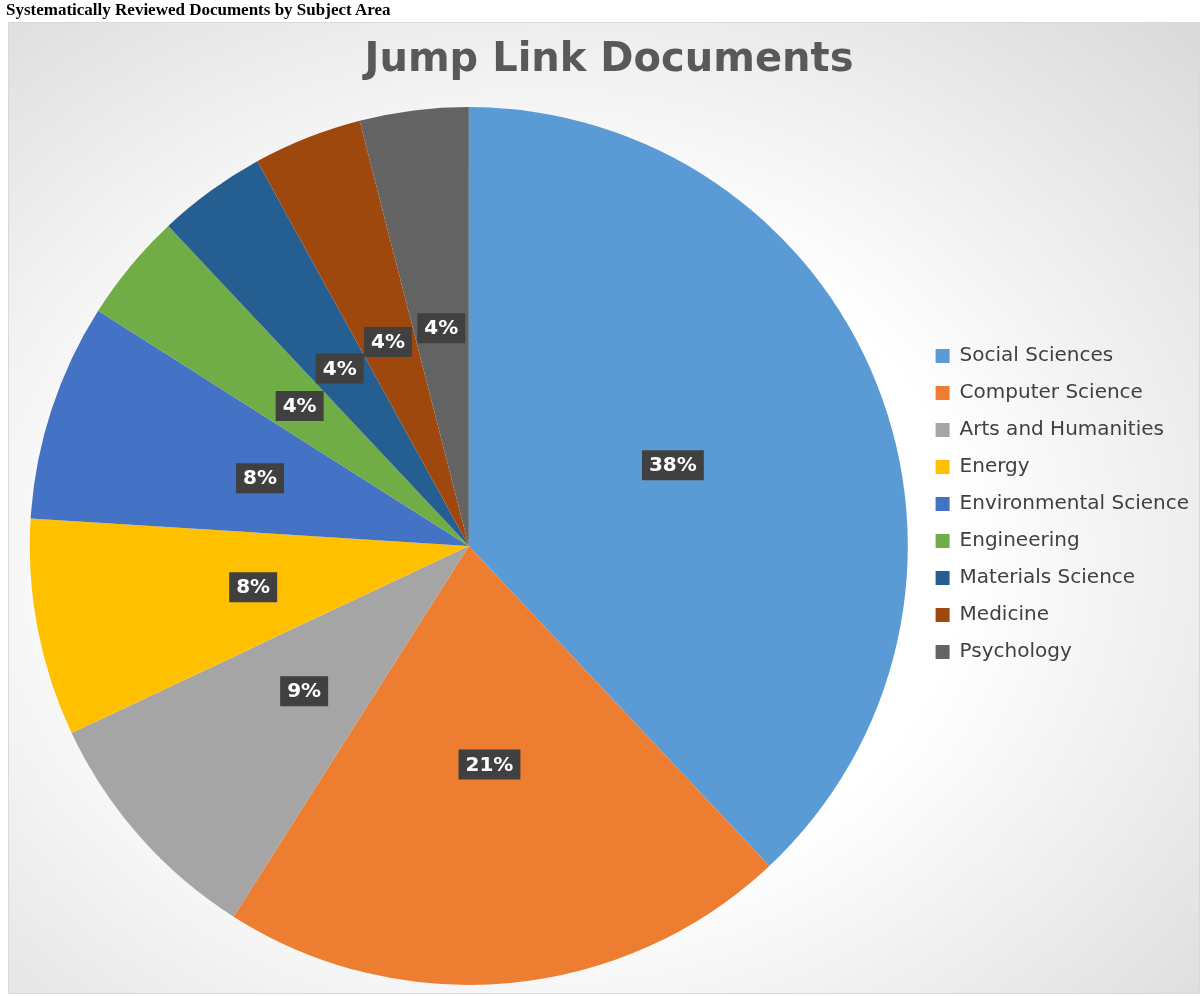 Image resolution: width=1202 pixels, height=996 pixels. I want to click on legend-label: Social Sciences, so click(1036, 354).